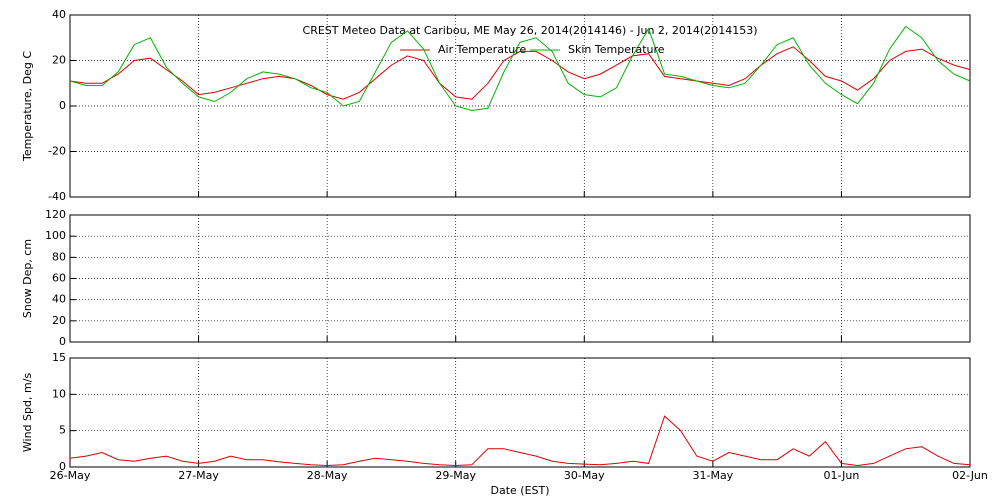 This screenshot has width=1000, height=500. I want to click on y-tick-label: 15, so click(59, 357).